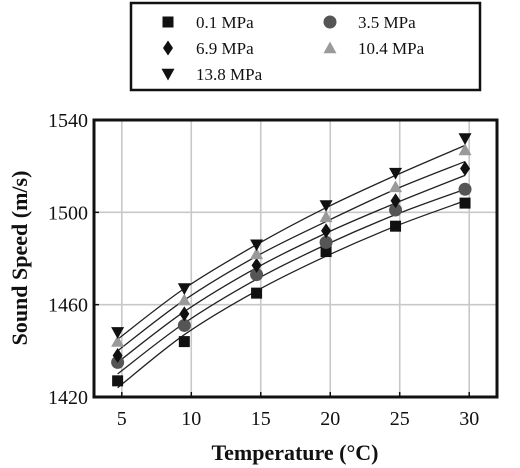 The image size is (520, 468). I want to click on legend-label: 0.1 MPa, so click(225, 22).